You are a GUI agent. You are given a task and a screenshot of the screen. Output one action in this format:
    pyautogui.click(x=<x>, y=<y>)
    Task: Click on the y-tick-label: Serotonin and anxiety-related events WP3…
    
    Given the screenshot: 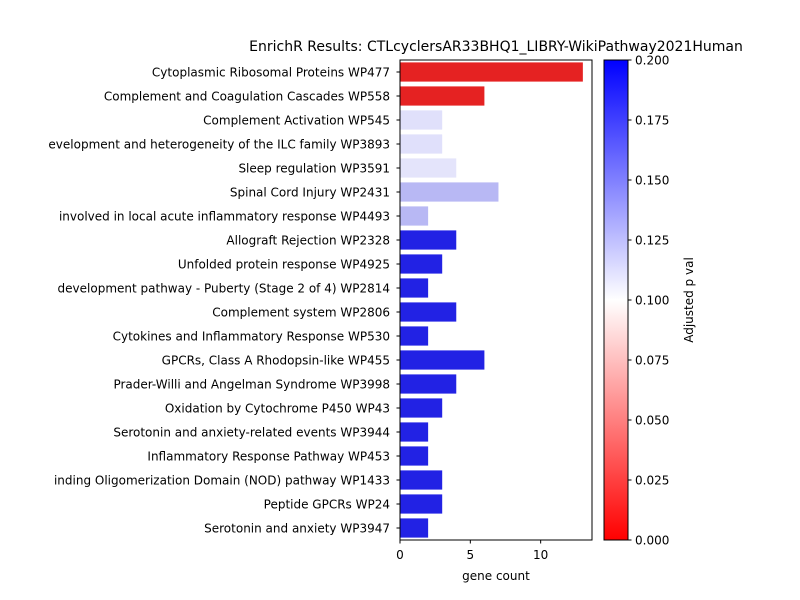 What is the action you would take?
    pyautogui.click(x=251, y=433)
    